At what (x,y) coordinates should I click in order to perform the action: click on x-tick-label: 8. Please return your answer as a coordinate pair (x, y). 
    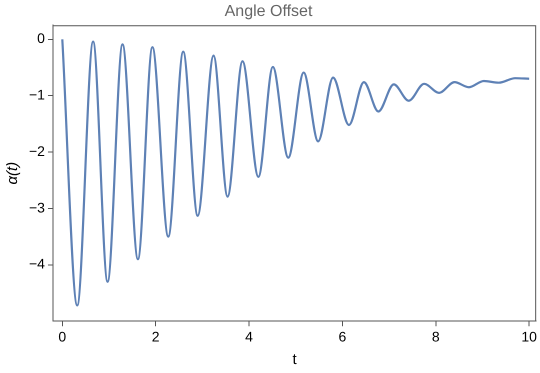
    Looking at the image, I should click on (436, 336).